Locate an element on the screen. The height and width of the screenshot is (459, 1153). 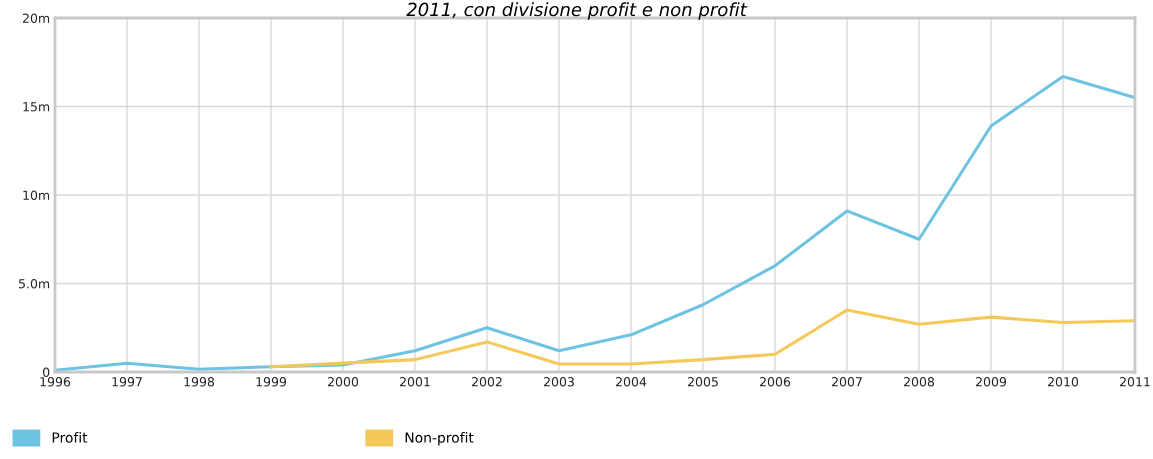
x-tick-label: 2004 is located at coordinates (631, 382).